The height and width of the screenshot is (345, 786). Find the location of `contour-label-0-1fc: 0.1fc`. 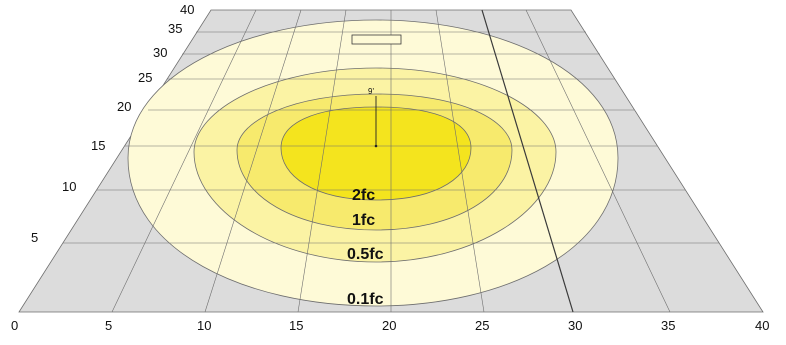

contour-label-0-1fc: 0.1fc is located at coordinates (365, 299).